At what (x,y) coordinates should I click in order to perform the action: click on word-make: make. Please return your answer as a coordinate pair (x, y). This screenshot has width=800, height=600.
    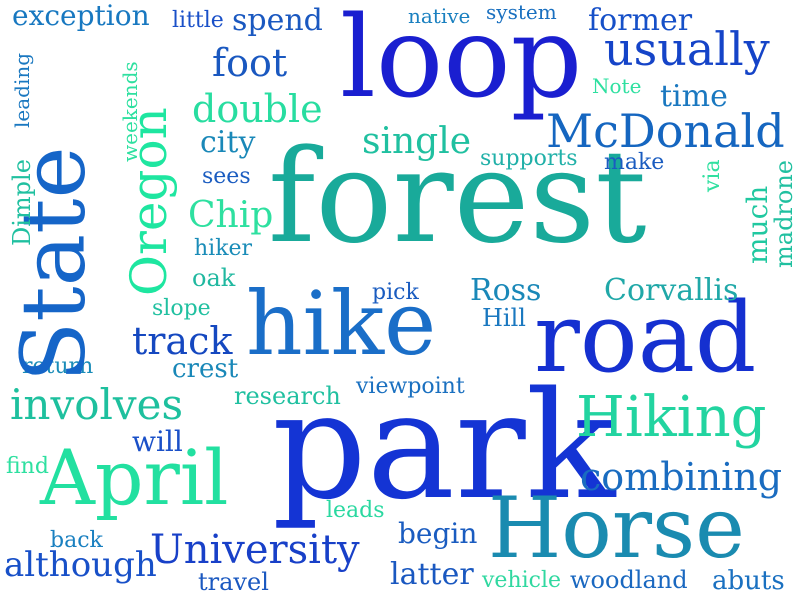
    Looking at the image, I should click on (634, 162).